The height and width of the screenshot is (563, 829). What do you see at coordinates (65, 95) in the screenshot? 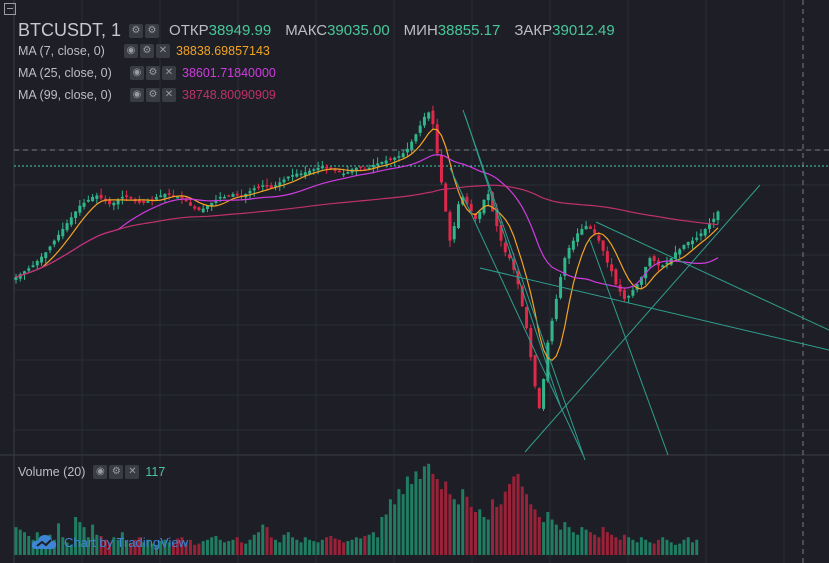
I see `ma99-label: MA (99, close, 0)` at bounding box center [65, 95].